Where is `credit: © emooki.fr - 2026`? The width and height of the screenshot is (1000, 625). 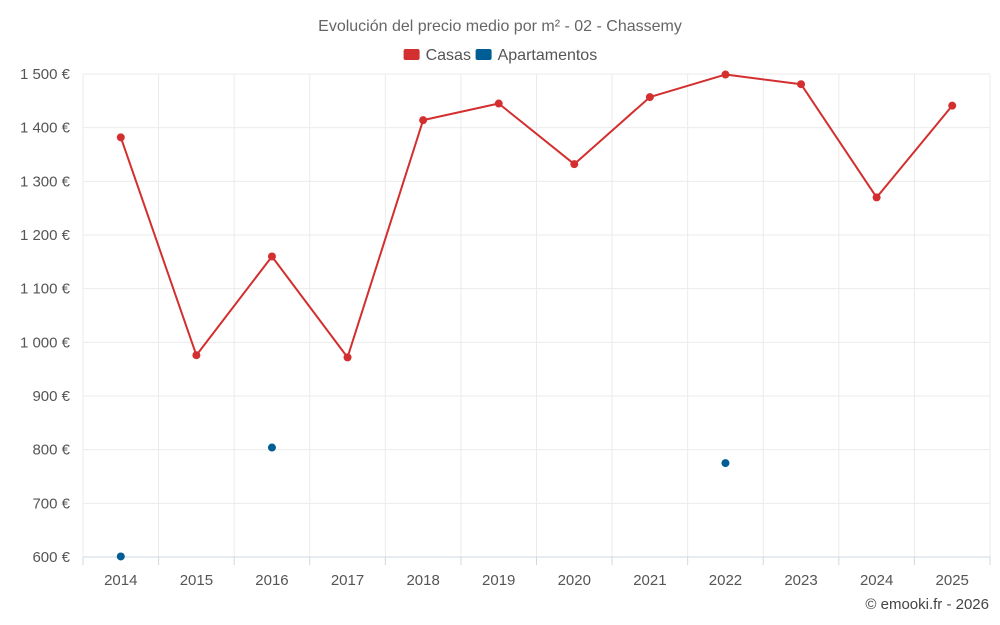 credit: © emooki.fr - 2026 is located at coordinates (927, 604).